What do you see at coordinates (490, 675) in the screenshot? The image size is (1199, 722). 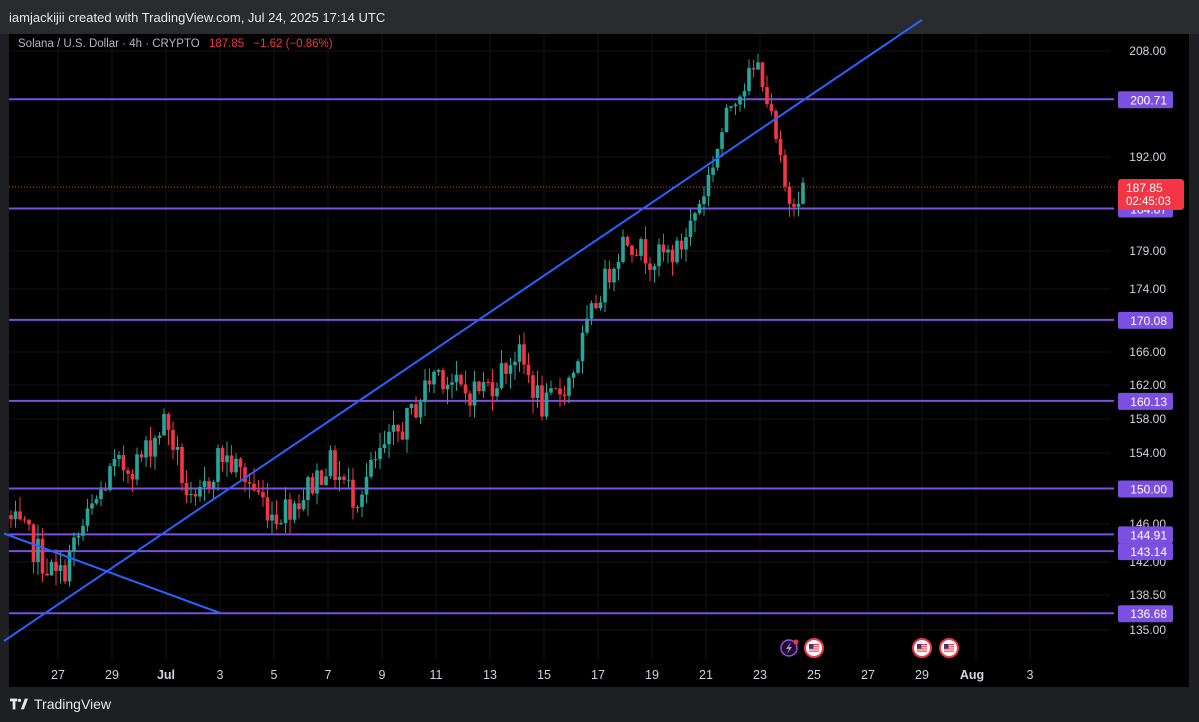 I see `x-tick-label: 13` at bounding box center [490, 675].